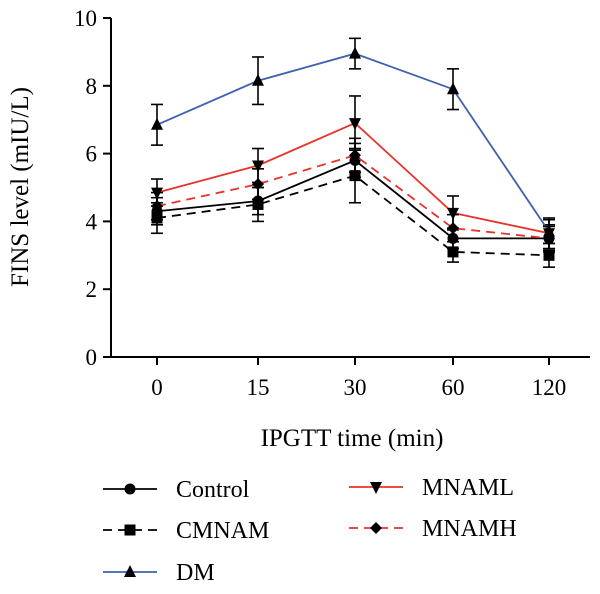 The image size is (600, 594). Describe the element at coordinates (213, 490) in the screenshot. I see `legend-label-control: Control` at that location.